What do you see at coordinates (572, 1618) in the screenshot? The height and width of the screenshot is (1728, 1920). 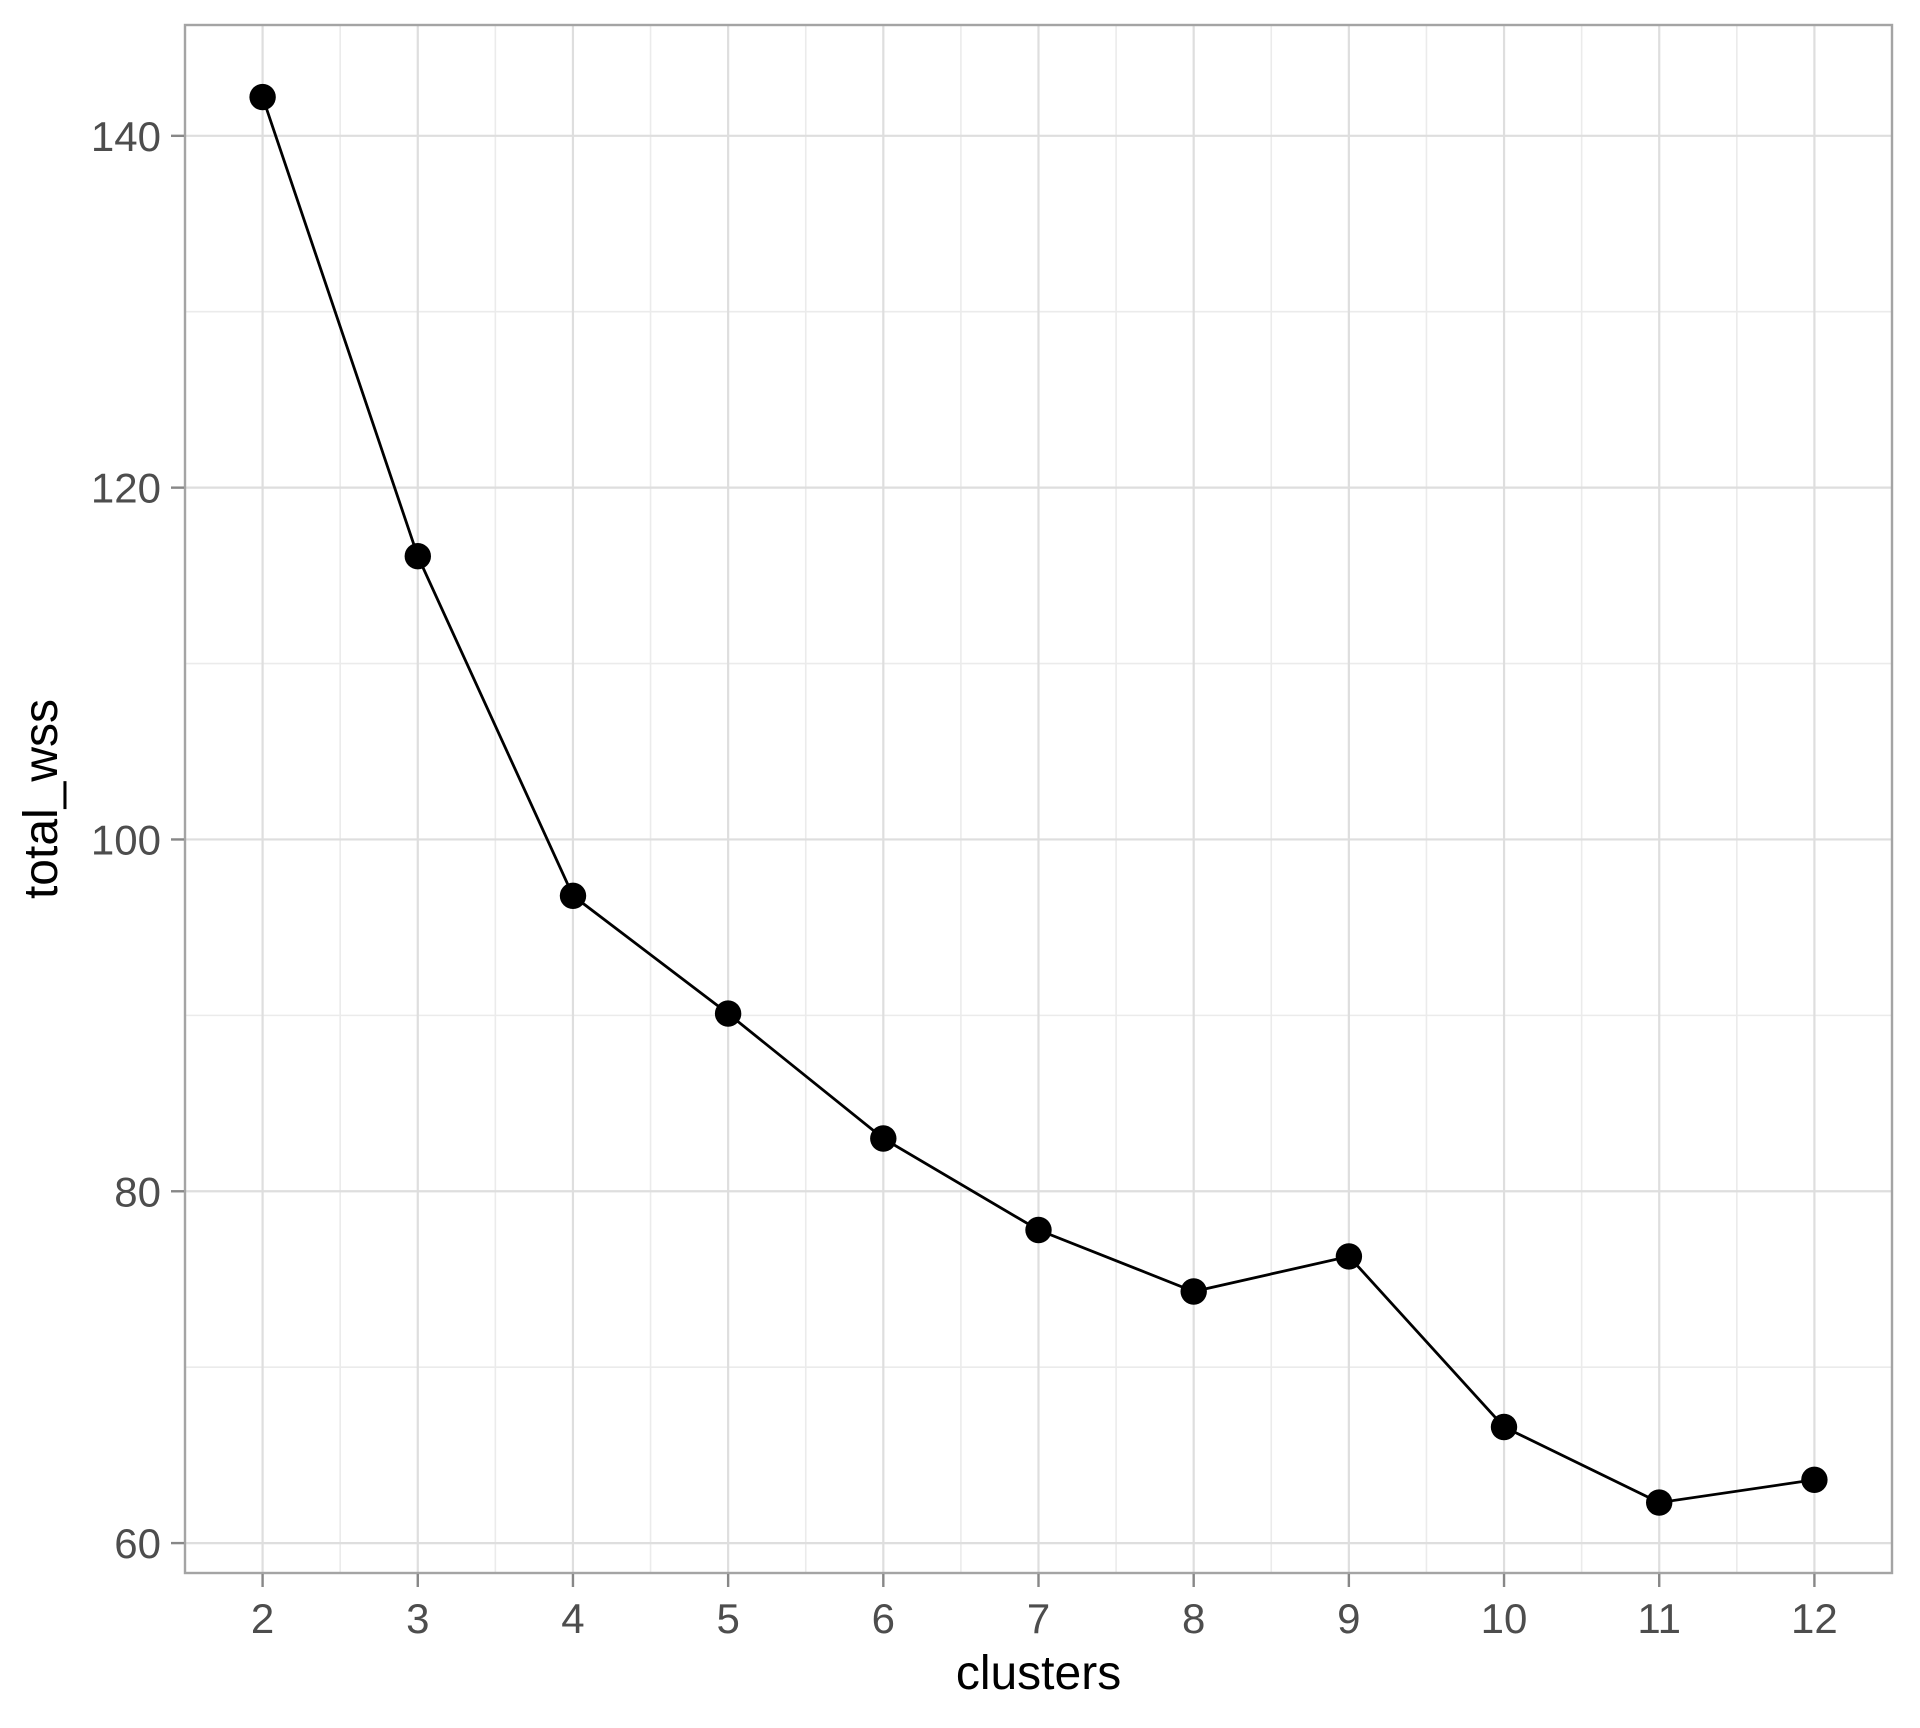 I see `x-tick-label: 4` at bounding box center [572, 1618].